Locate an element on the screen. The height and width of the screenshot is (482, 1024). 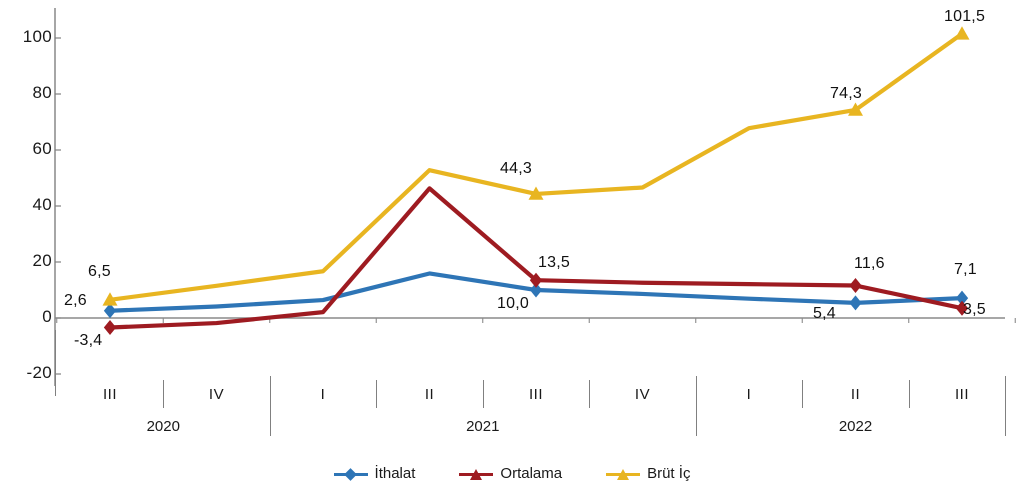
x-year-label: 2020 is located at coordinates (163, 426).